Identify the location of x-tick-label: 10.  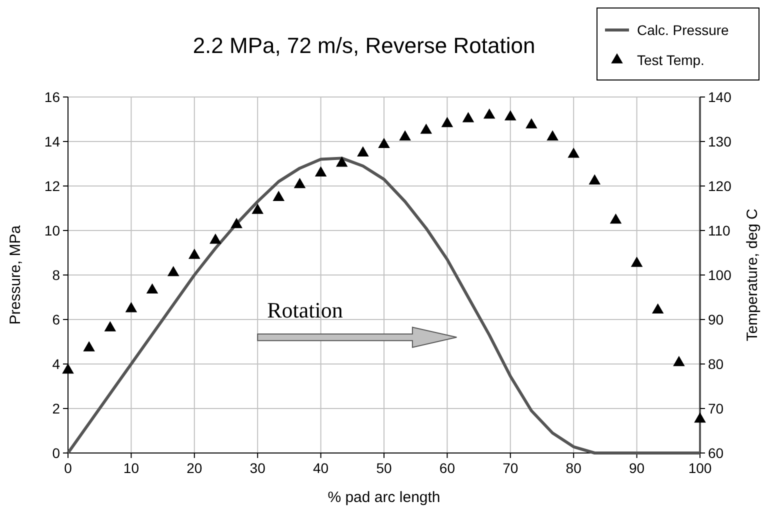
(131, 468).